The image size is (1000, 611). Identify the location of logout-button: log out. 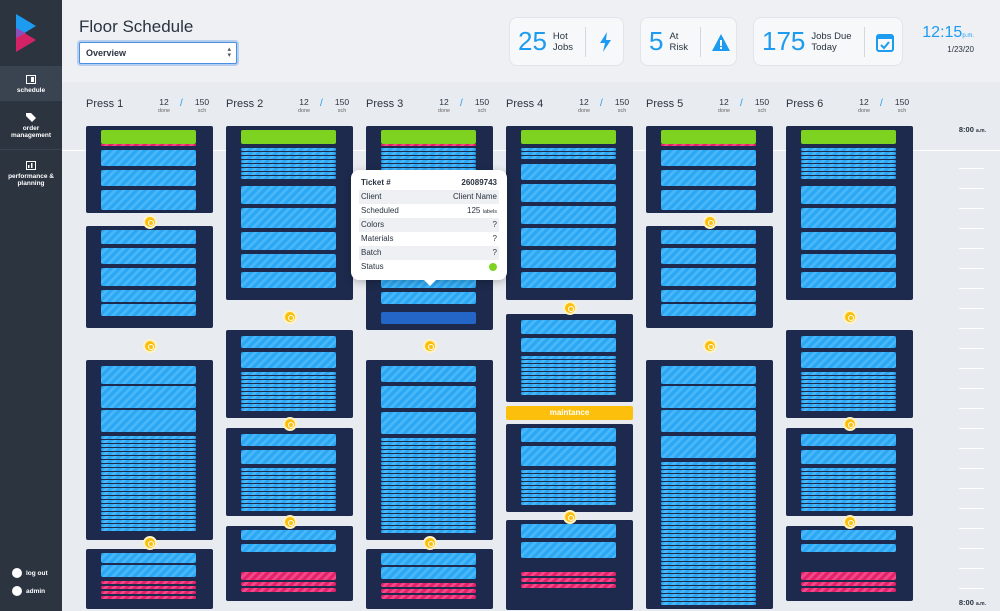
(31, 573).